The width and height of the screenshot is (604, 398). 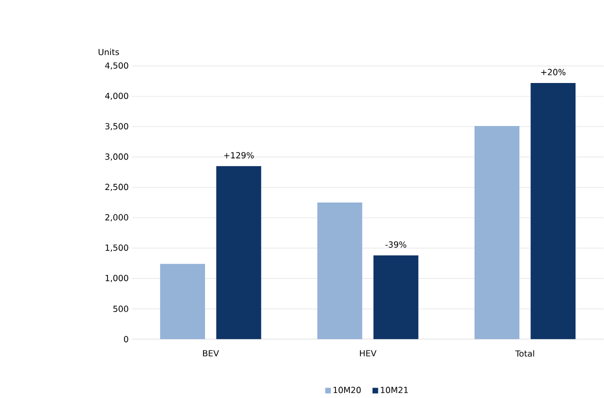 I want to click on y-tick-label: 1,500, so click(x=117, y=248).